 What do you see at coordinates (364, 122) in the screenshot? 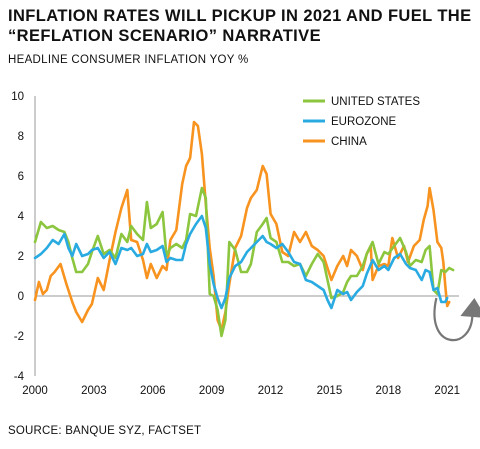
I see `legend-label: EUROZONE` at bounding box center [364, 122].